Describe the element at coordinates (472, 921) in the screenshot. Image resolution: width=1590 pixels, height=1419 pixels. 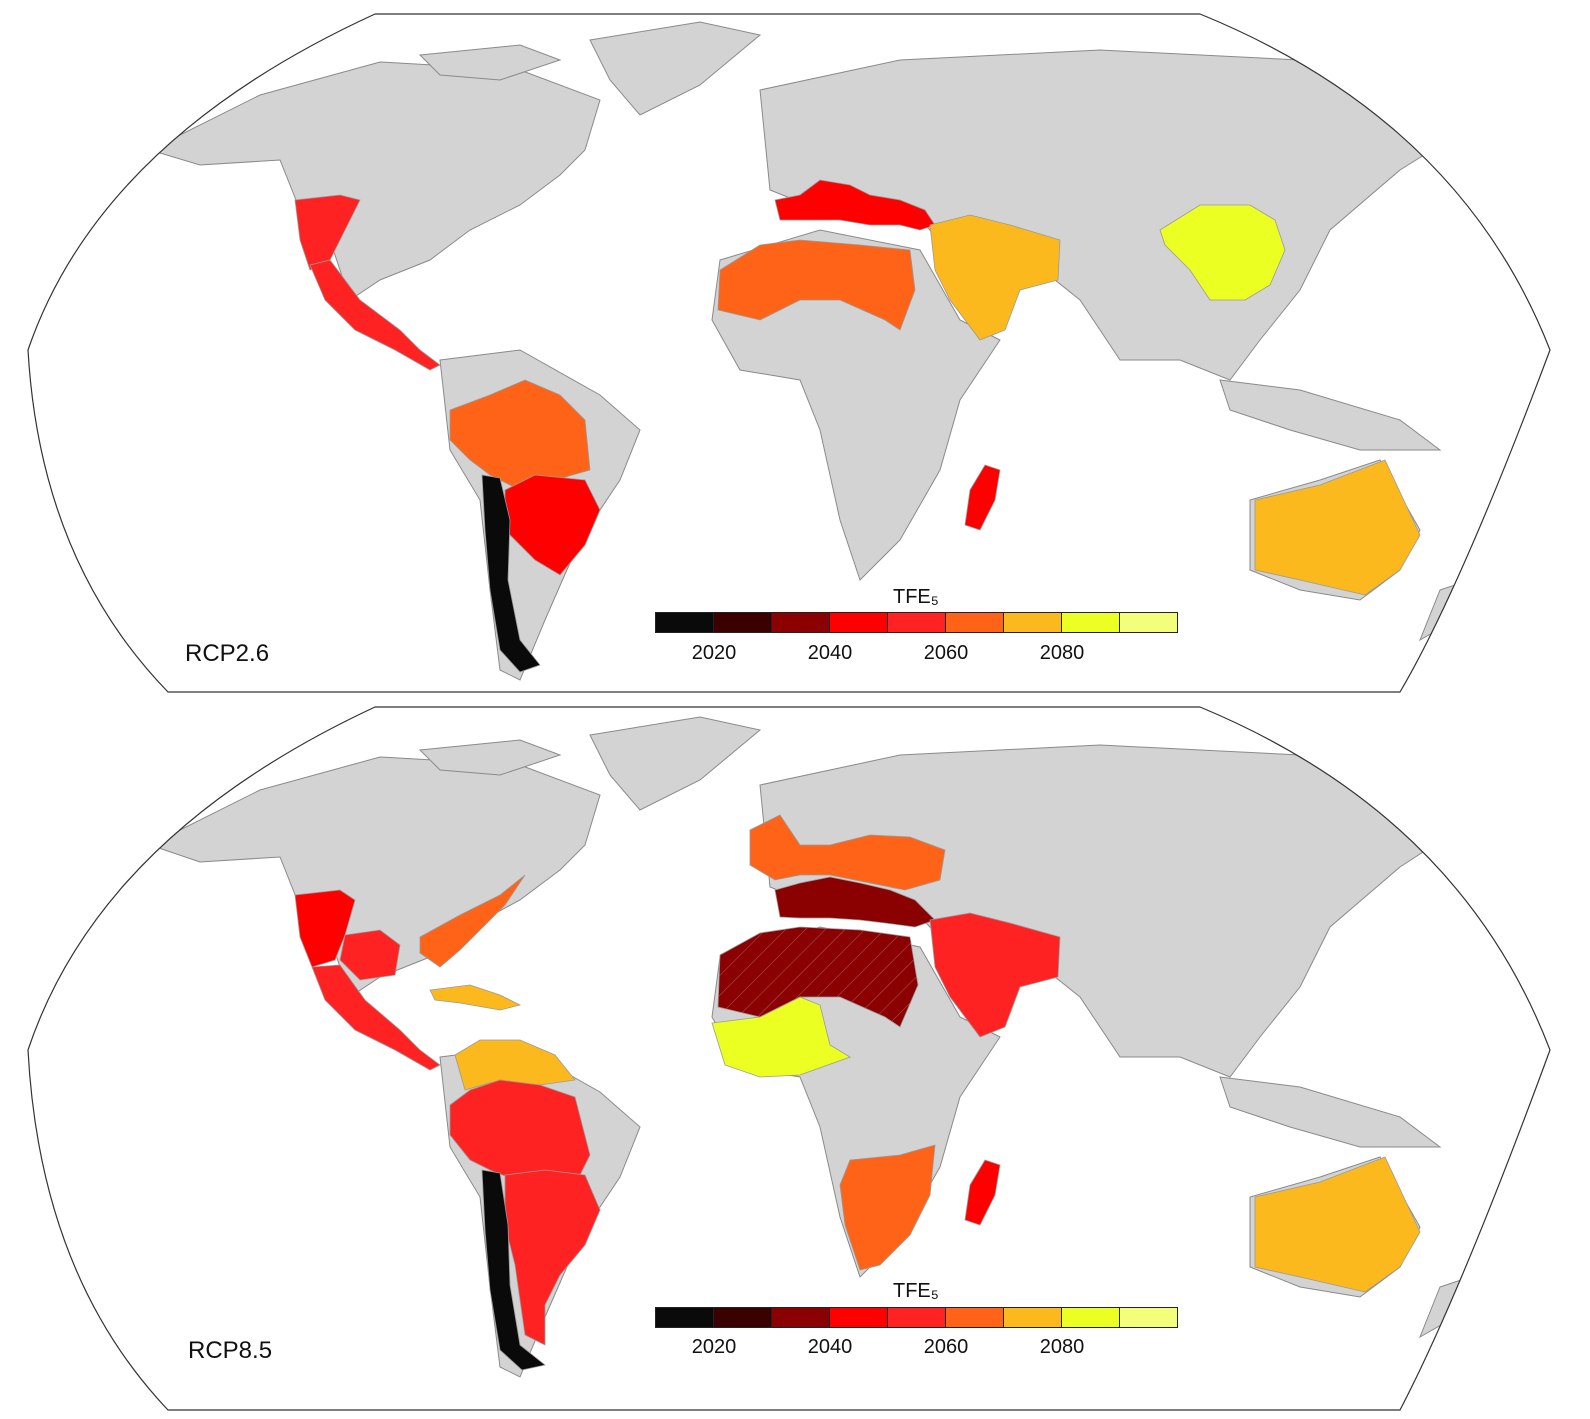
I see `region-eastern-north-america` at that location.